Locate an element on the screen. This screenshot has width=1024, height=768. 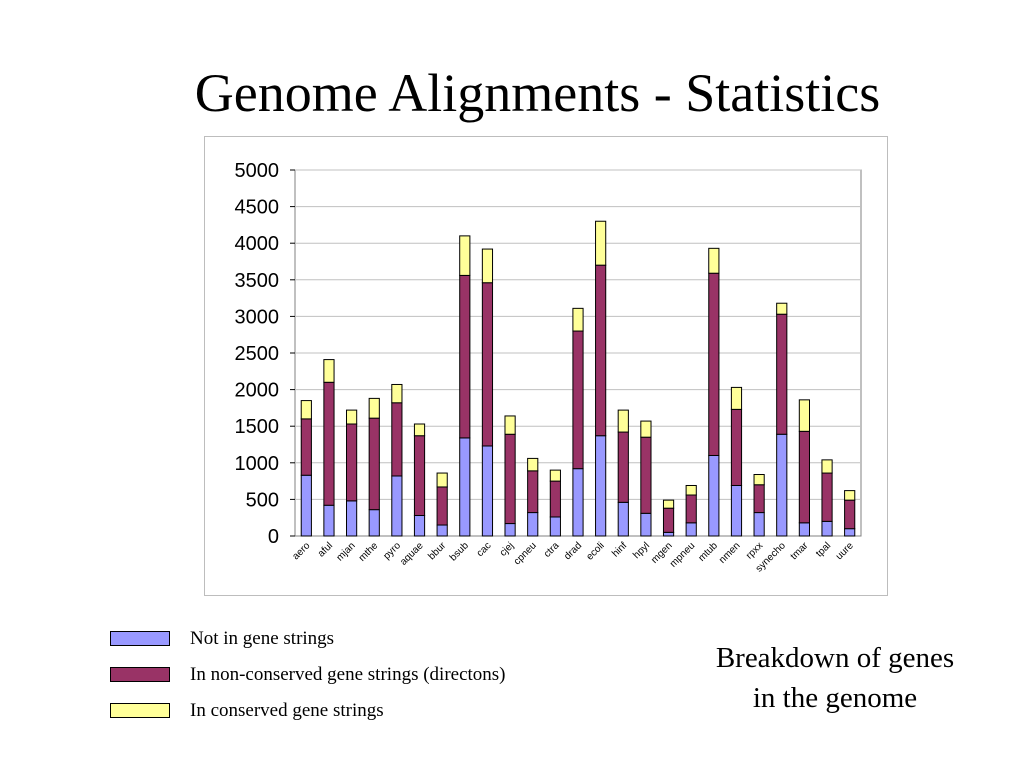
y-tick-label: 3000 is located at coordinates (257, 317).